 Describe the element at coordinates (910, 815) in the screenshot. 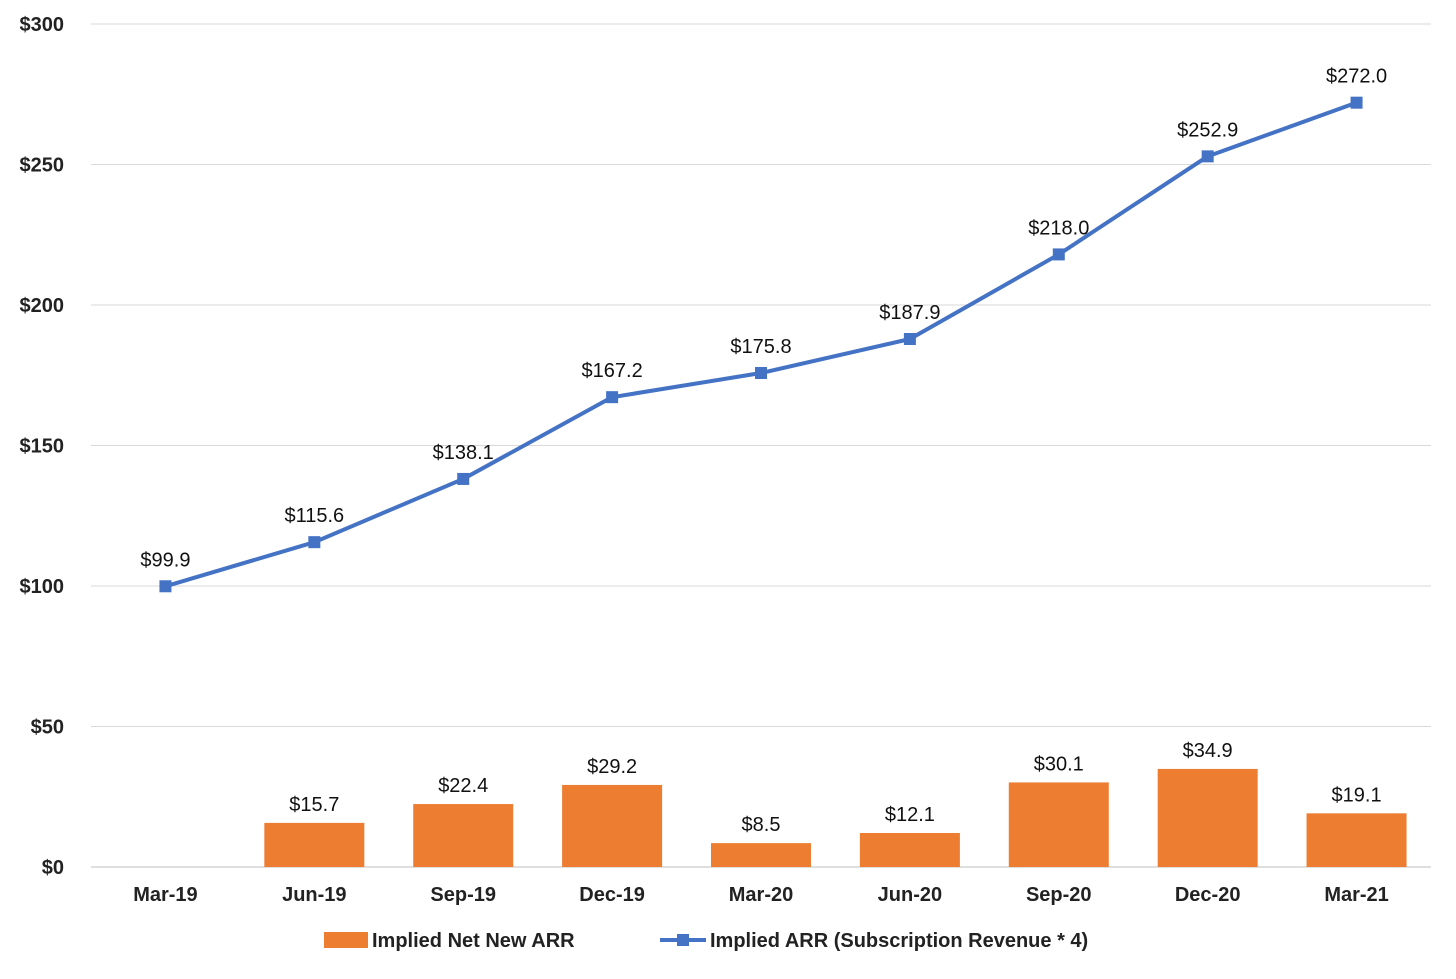

I see `bar-data-label: $12.1` at that location.